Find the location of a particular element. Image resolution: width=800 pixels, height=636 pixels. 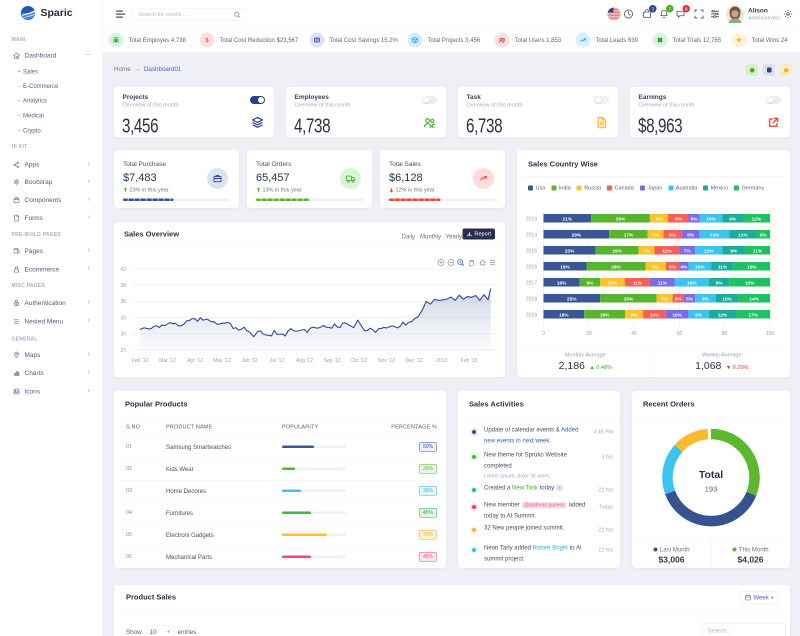

svg-text: 60 is located at coordinates (680, 334).